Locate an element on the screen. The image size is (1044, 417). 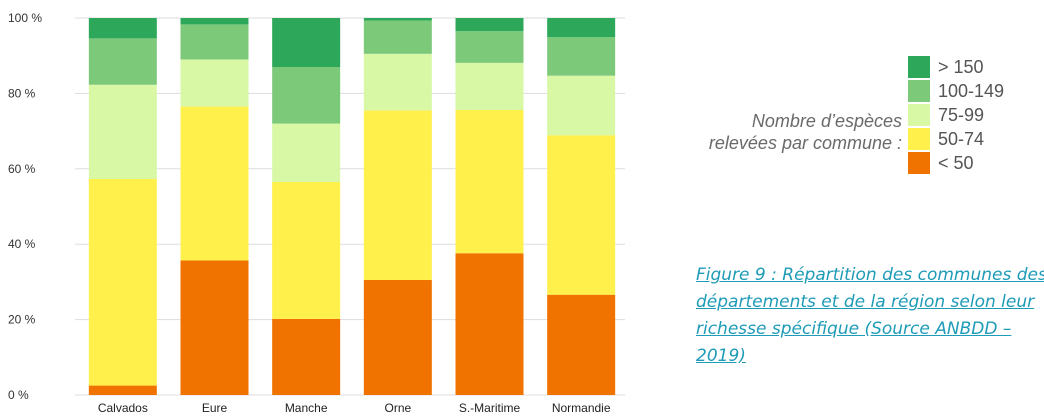
y-tick-label: 0 % is located at coordinates (18, 395).